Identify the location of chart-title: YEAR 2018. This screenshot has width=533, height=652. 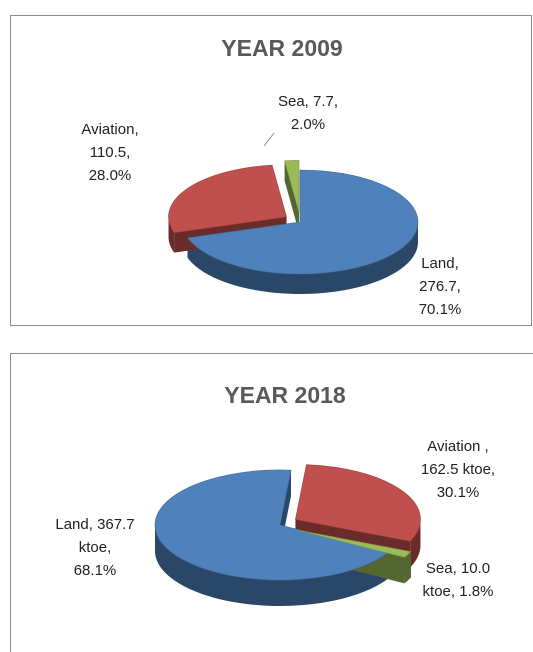
(285, 395).